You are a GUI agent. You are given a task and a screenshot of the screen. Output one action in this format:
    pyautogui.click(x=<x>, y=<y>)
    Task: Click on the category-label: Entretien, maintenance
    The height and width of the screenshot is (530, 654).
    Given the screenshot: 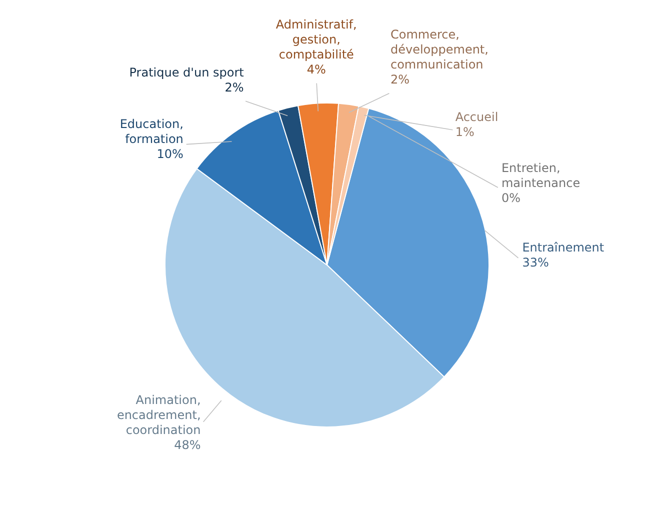 What is the action you would take?
    pyautogui.click(x=540, y=175)
    